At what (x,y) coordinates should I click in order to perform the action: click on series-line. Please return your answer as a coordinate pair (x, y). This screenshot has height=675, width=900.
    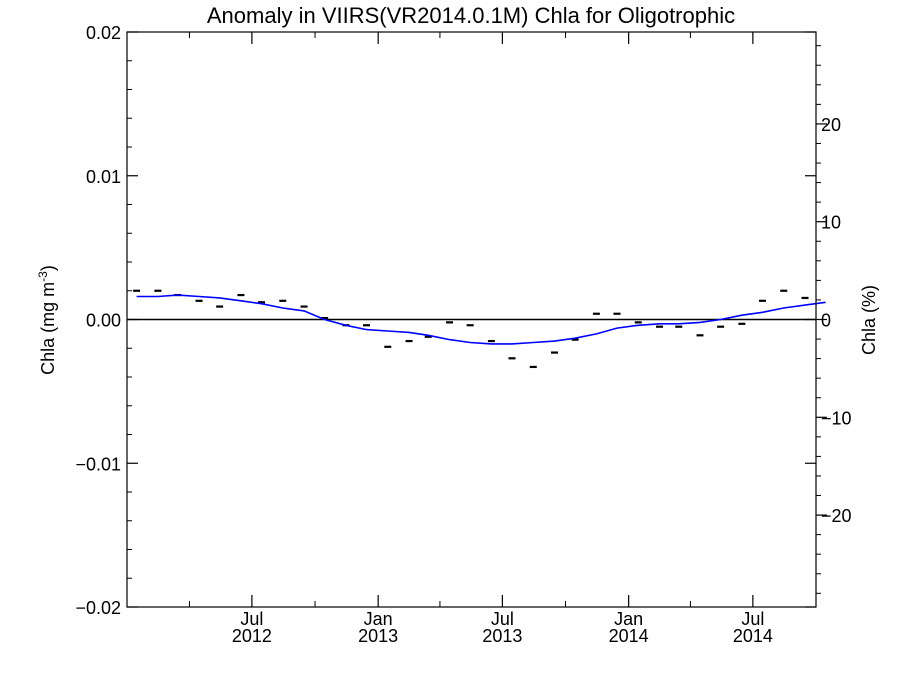
    Looking at the image, I should click on (481, 319).